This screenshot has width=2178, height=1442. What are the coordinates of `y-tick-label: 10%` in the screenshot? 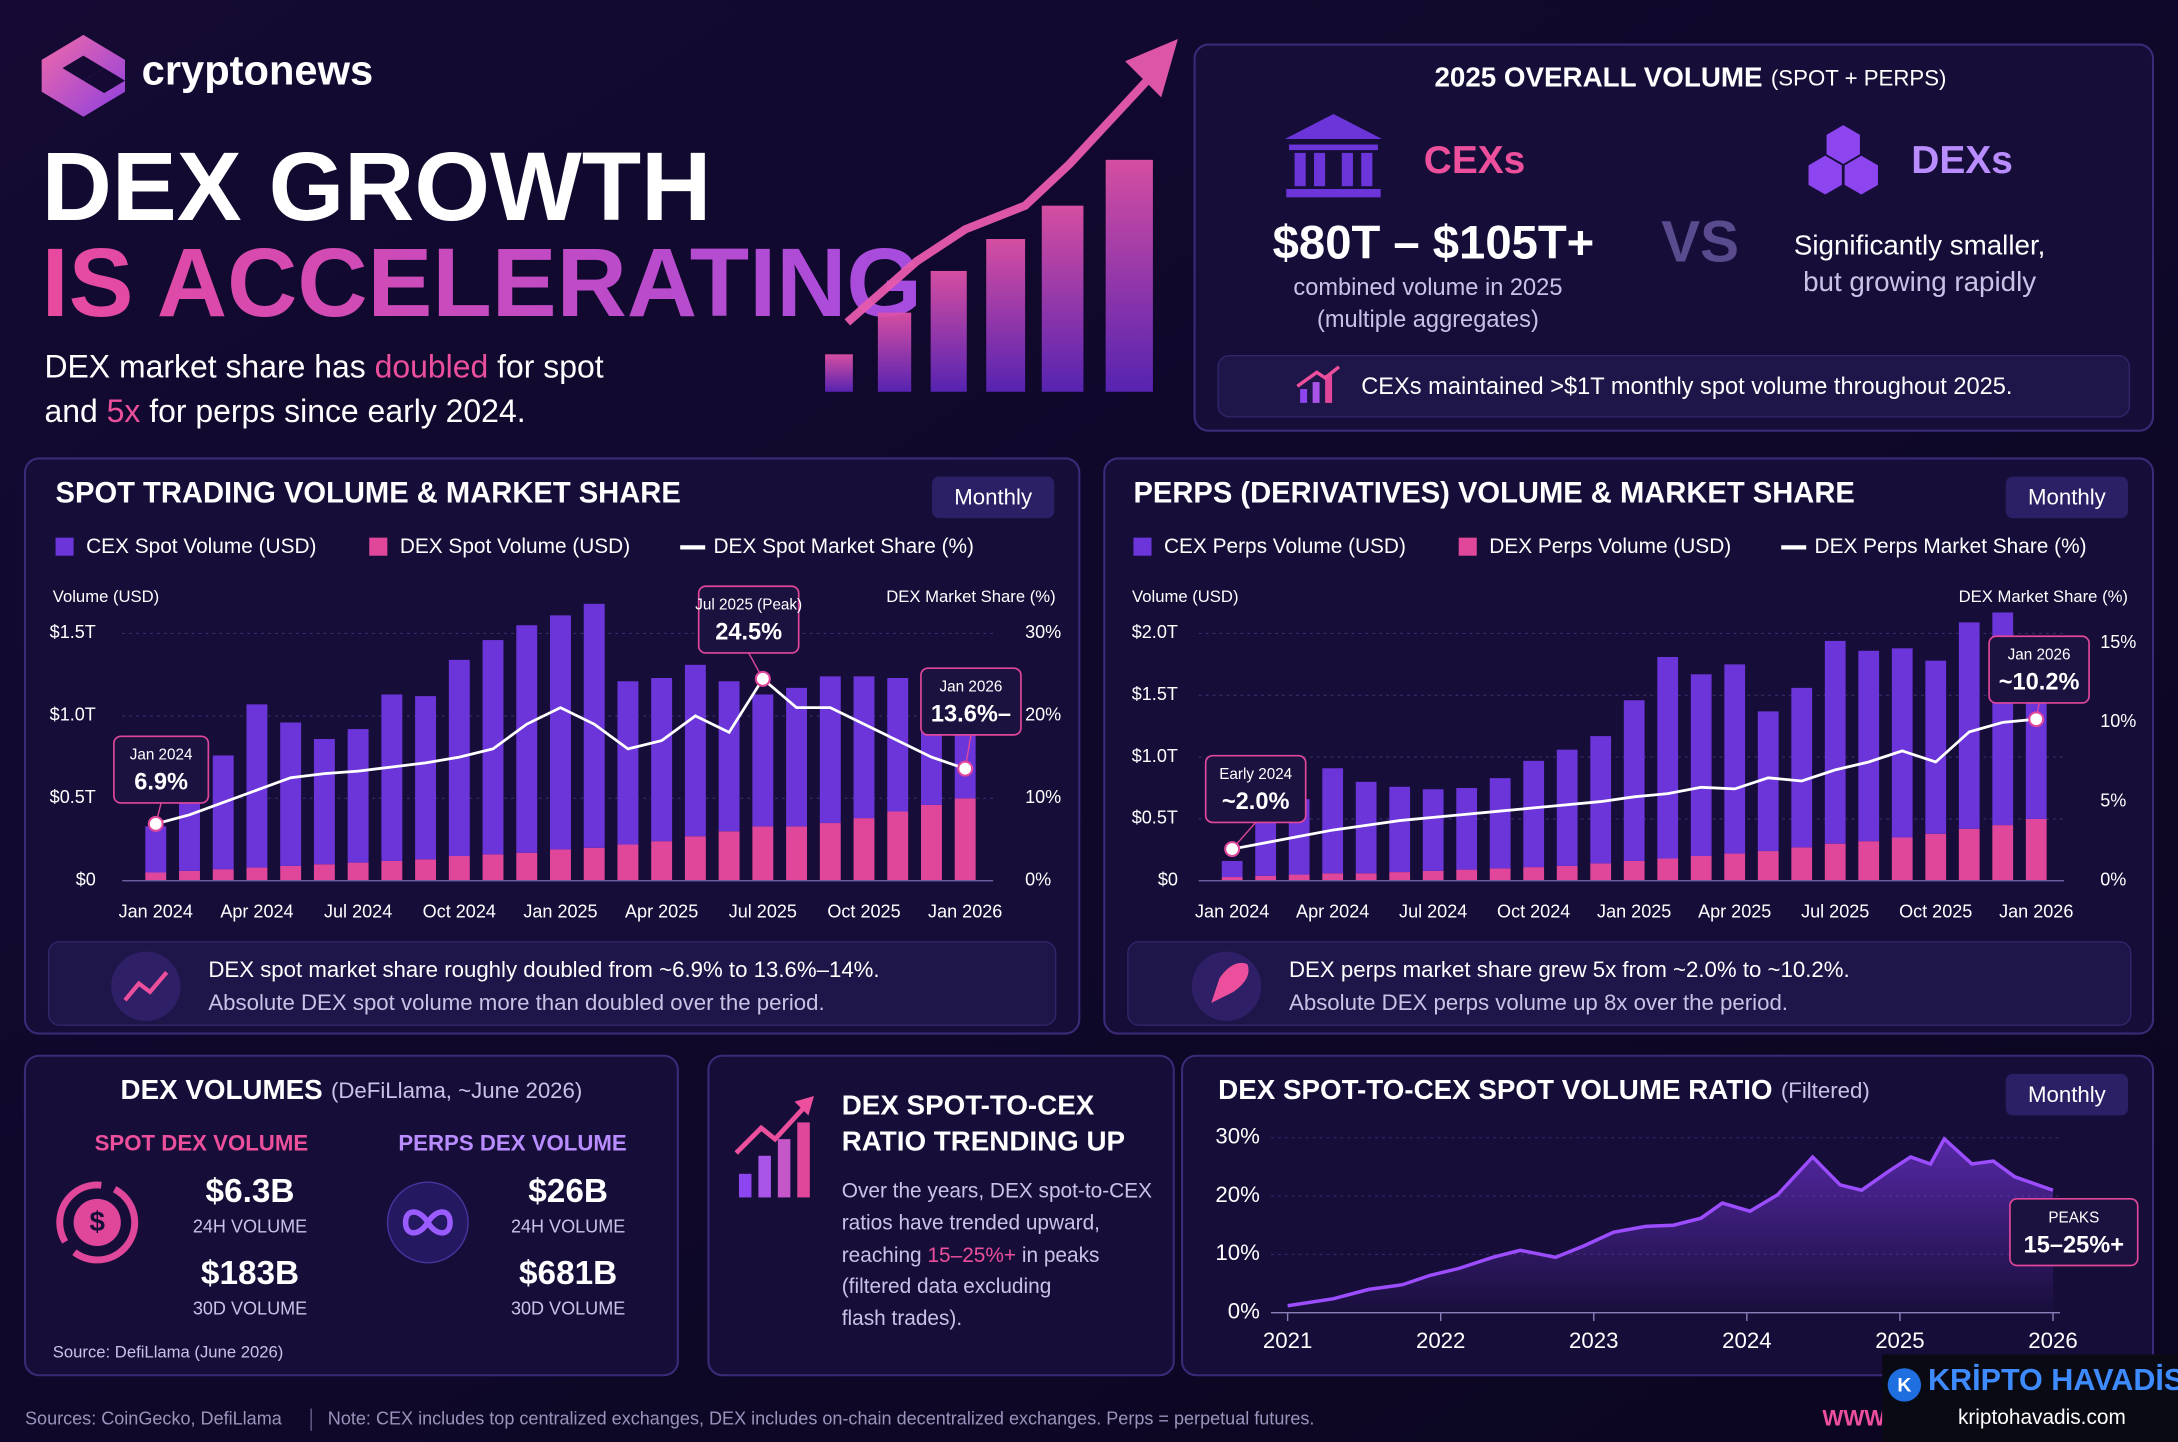 It's located at (1237, 1252).